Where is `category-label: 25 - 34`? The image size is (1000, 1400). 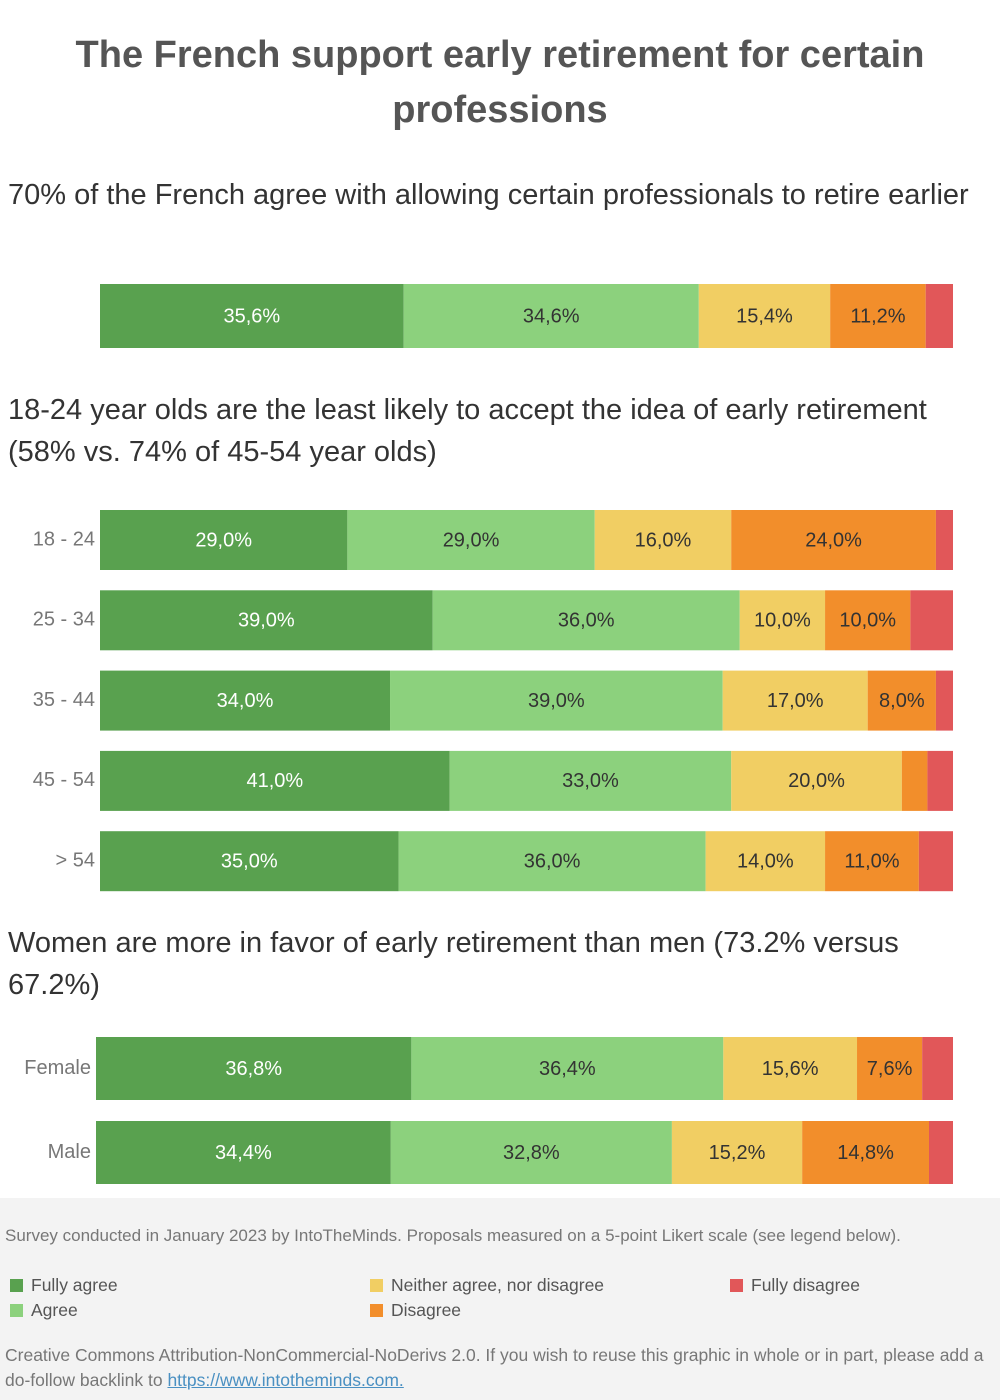
category-label: 25 - 34 is located at coordinates (64, 620).